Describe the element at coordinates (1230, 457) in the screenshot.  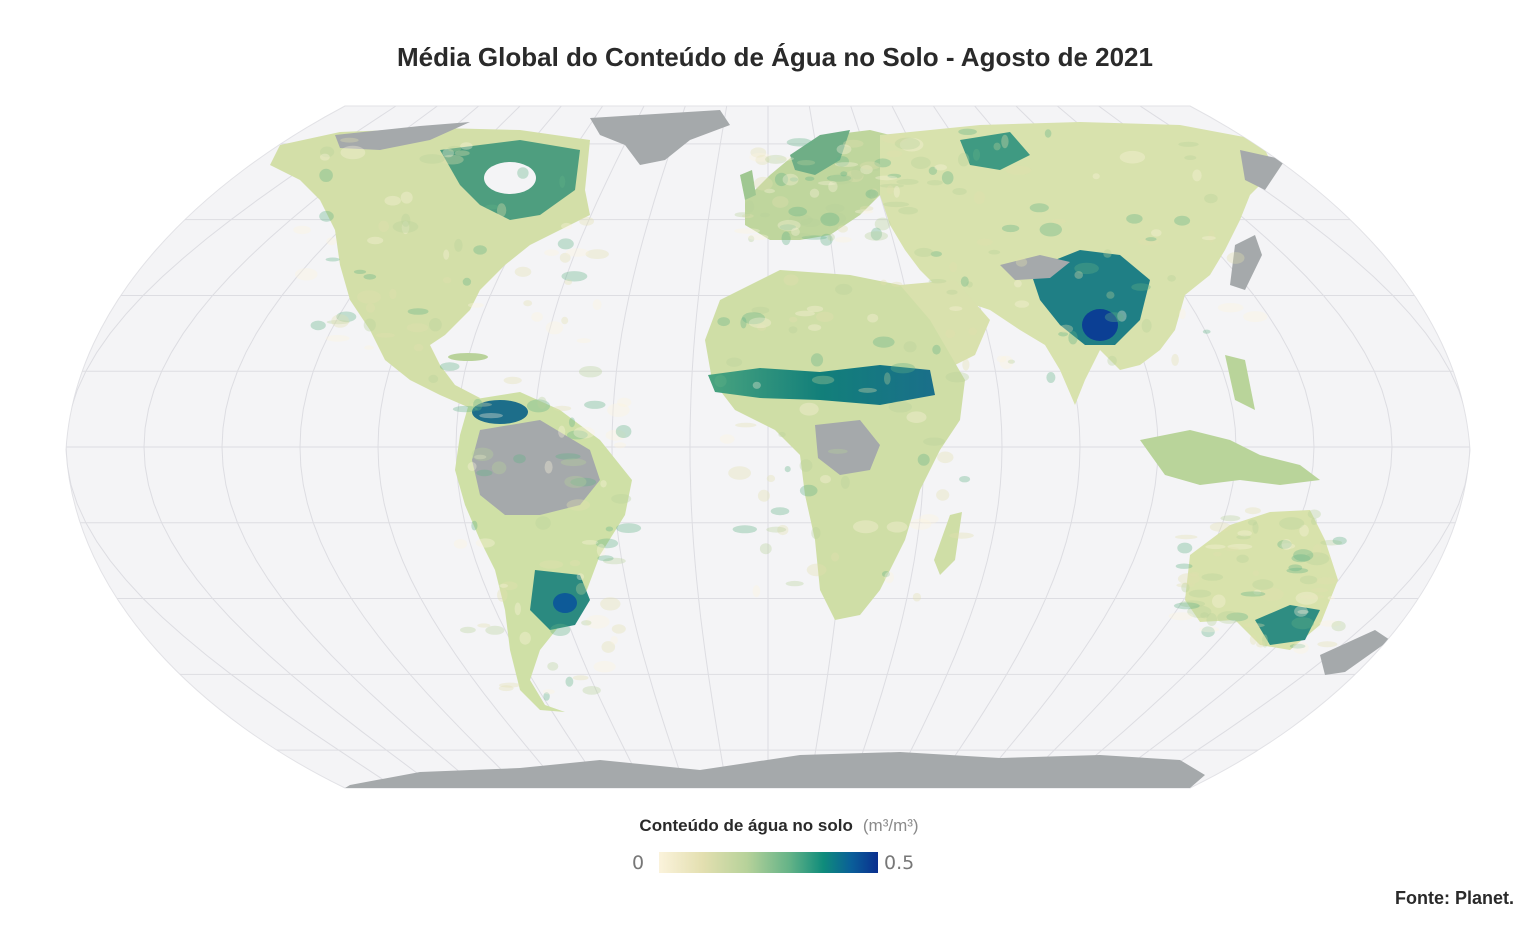
I see `indonesia` at that location.